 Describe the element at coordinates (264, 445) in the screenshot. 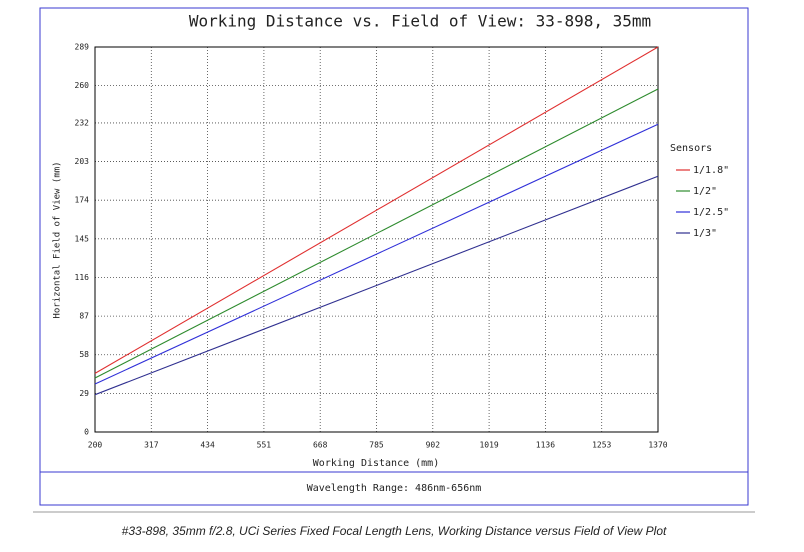

I see `x-tick-label: 551` at that location.